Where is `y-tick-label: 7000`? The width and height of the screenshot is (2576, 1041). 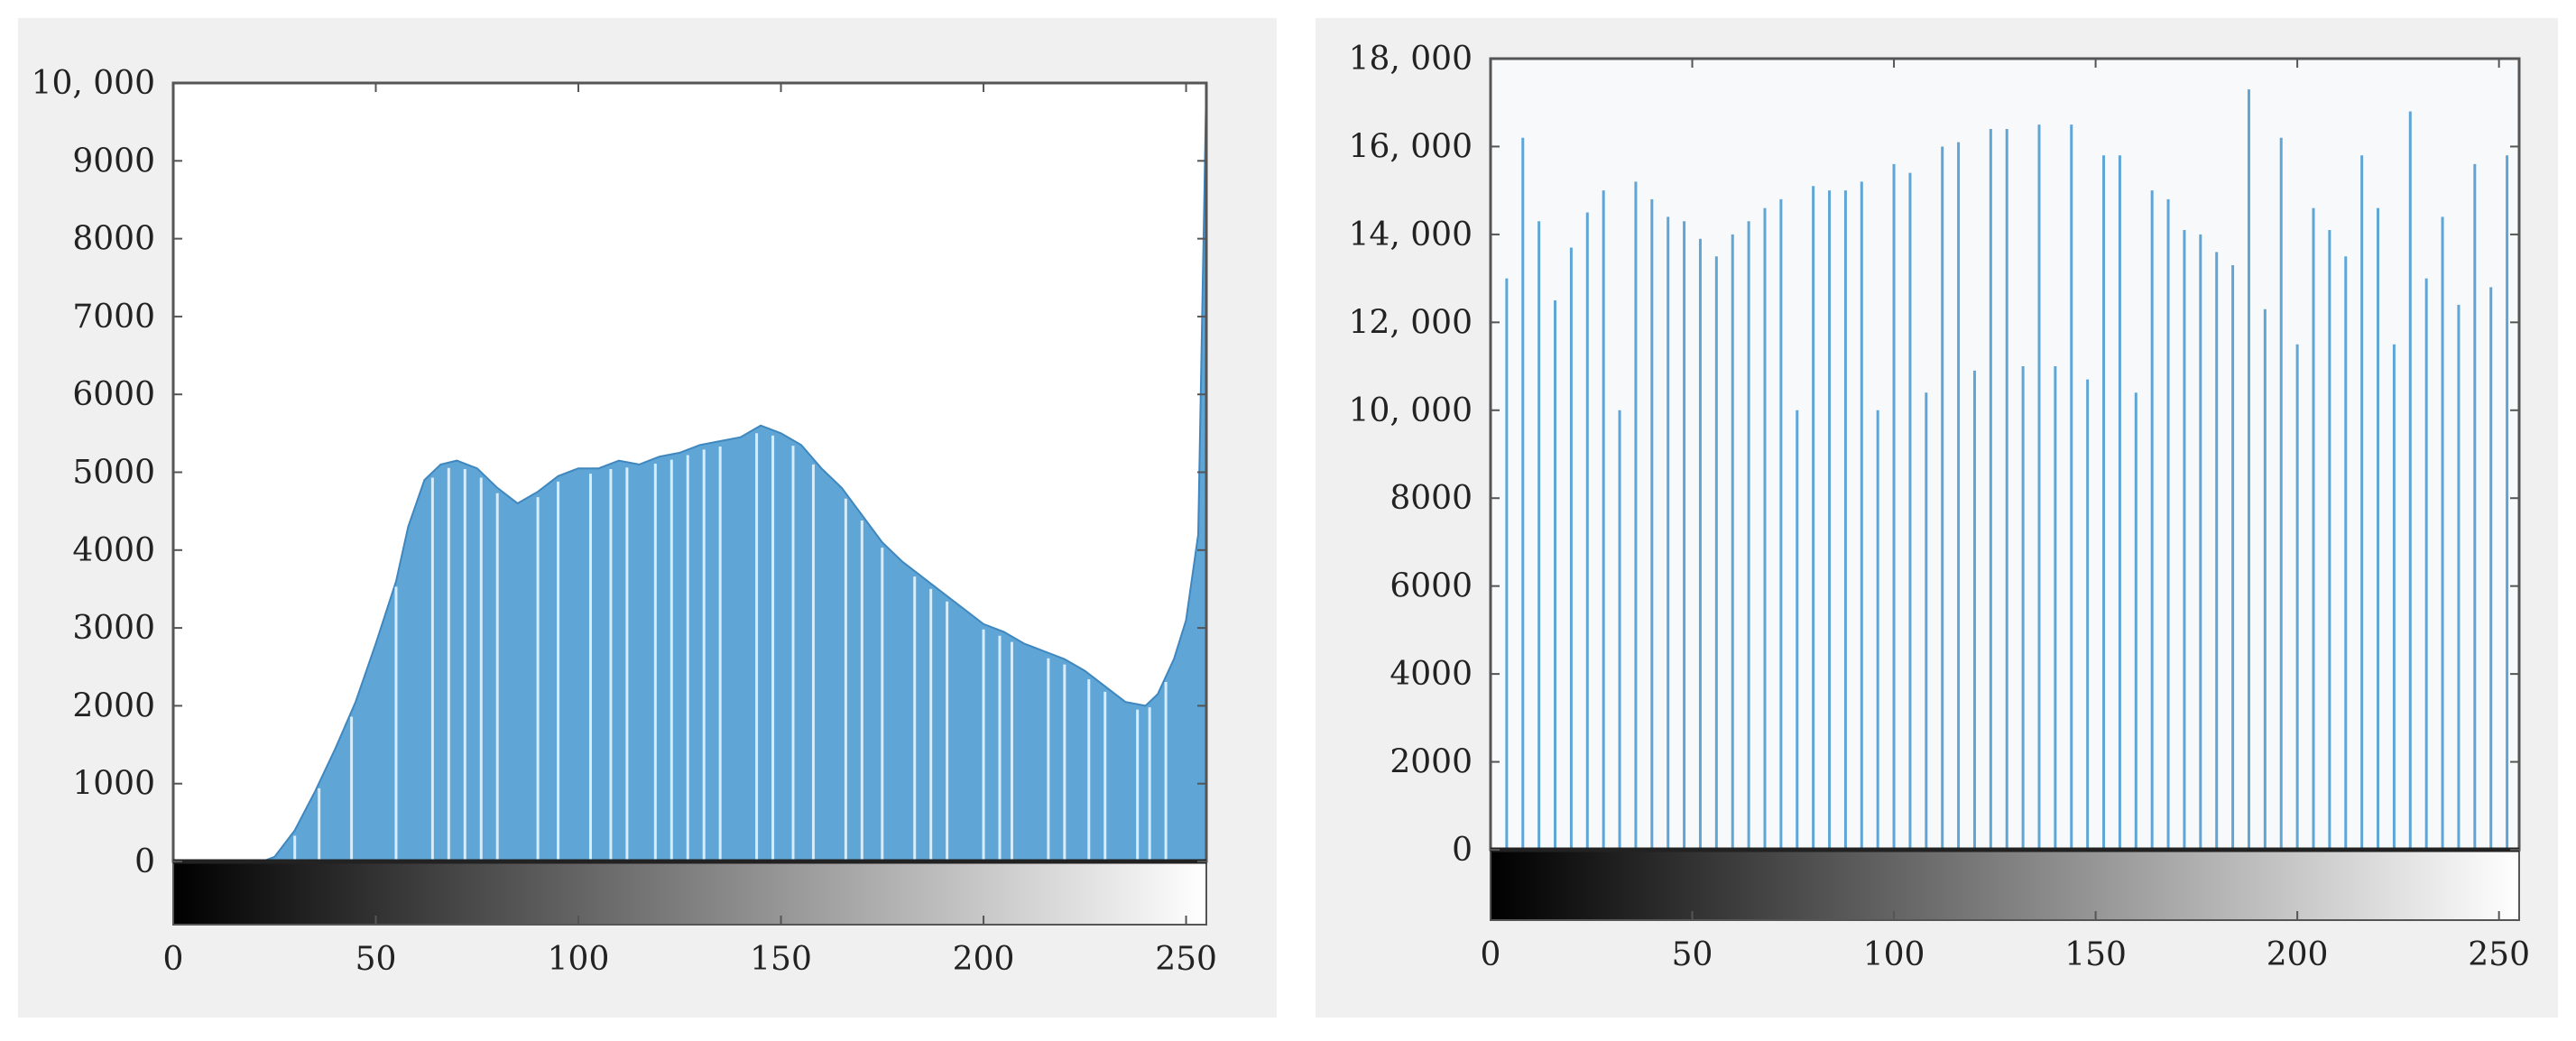 y-tick-label: 7000 is located at coordinates (113, 317).